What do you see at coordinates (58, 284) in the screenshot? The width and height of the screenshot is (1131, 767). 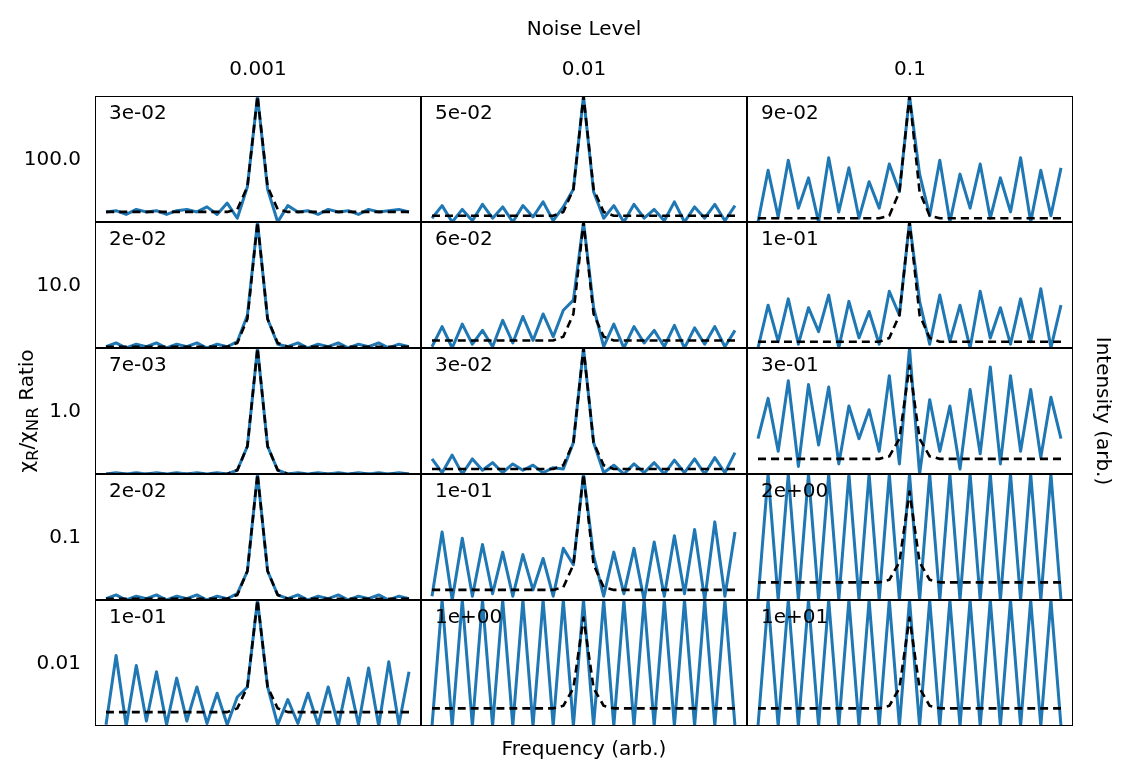 I see `y-axis-title: 10.0` at bounding box center [58, 284].